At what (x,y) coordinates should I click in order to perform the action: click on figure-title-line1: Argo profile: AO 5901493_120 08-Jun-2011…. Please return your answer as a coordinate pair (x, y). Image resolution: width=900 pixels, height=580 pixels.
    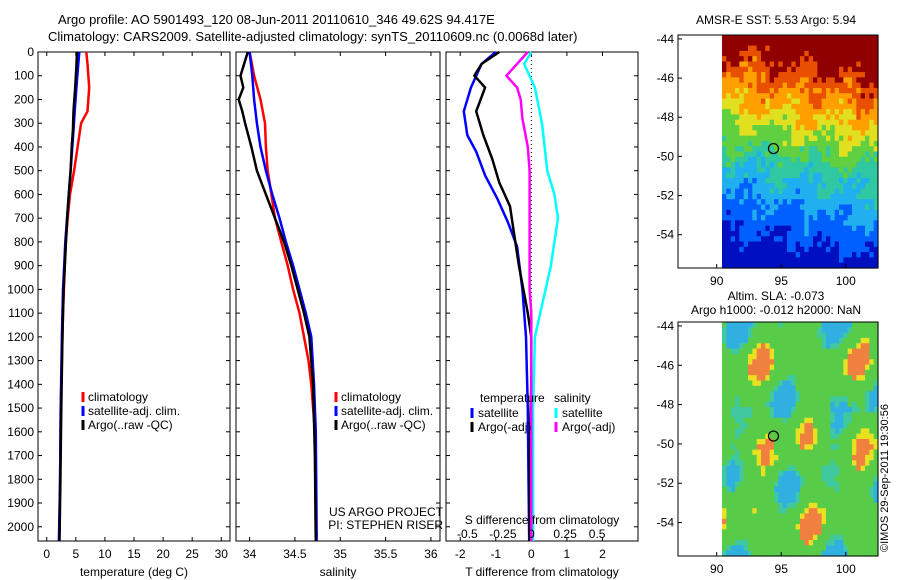
    Looking at the image, I should click on (276, 19).